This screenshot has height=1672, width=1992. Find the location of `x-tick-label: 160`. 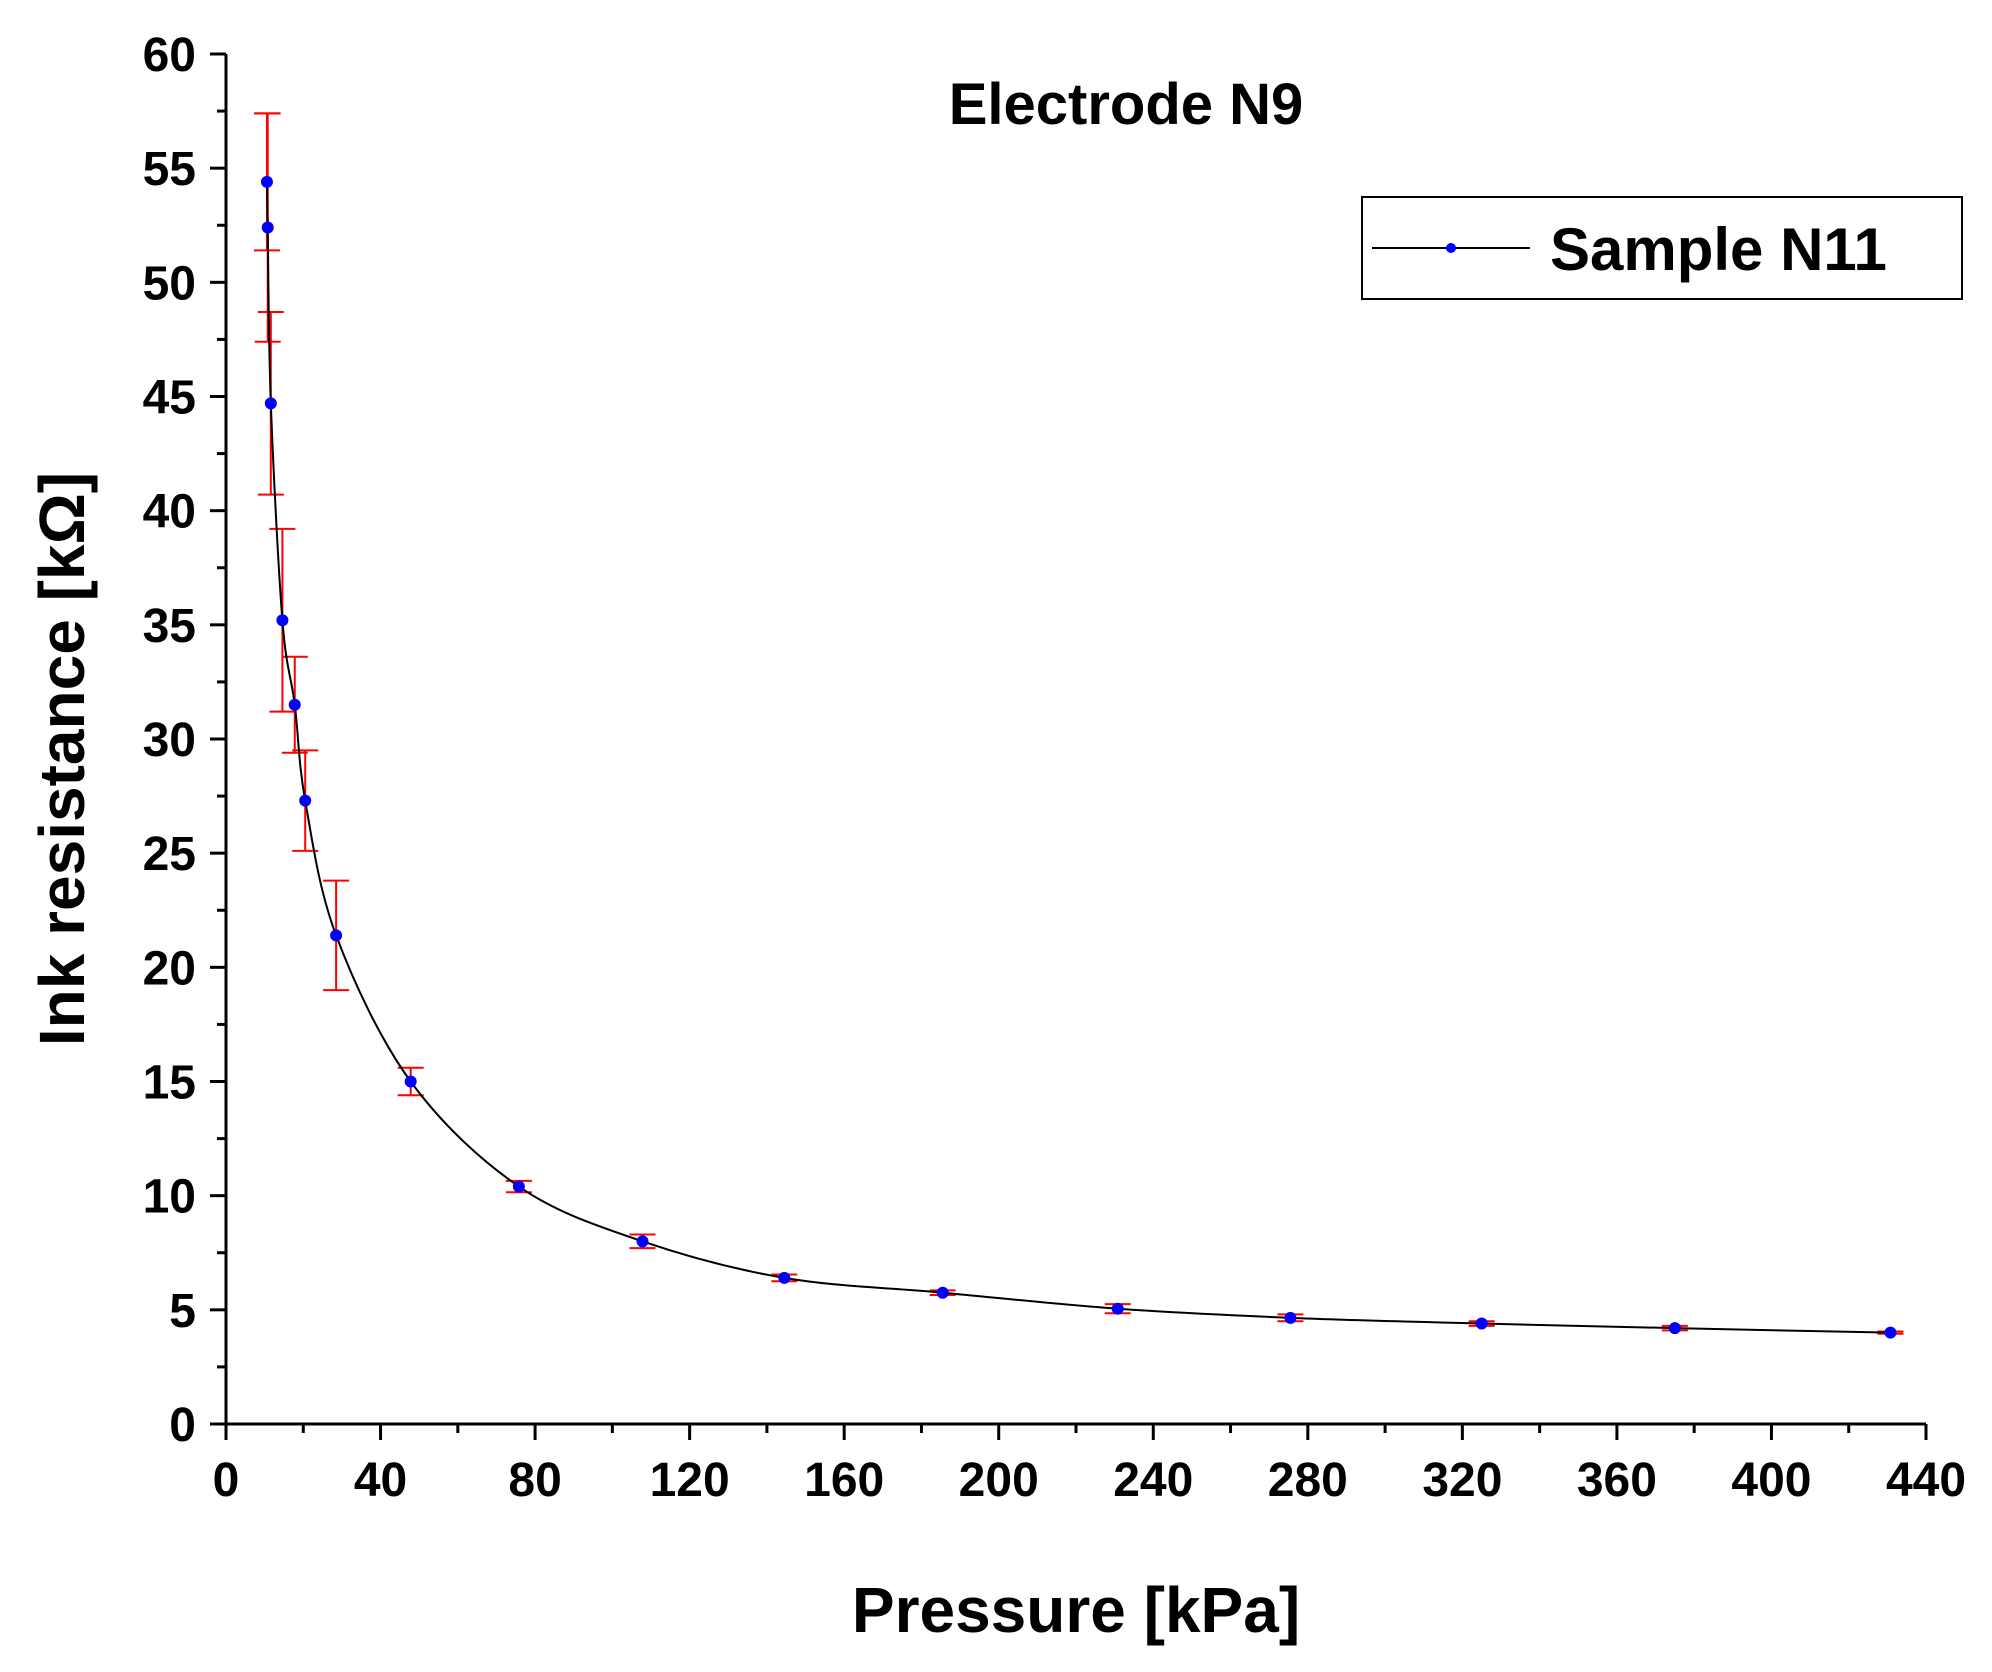

x-tick-label: 160 is located at coordinates (844, 1480).